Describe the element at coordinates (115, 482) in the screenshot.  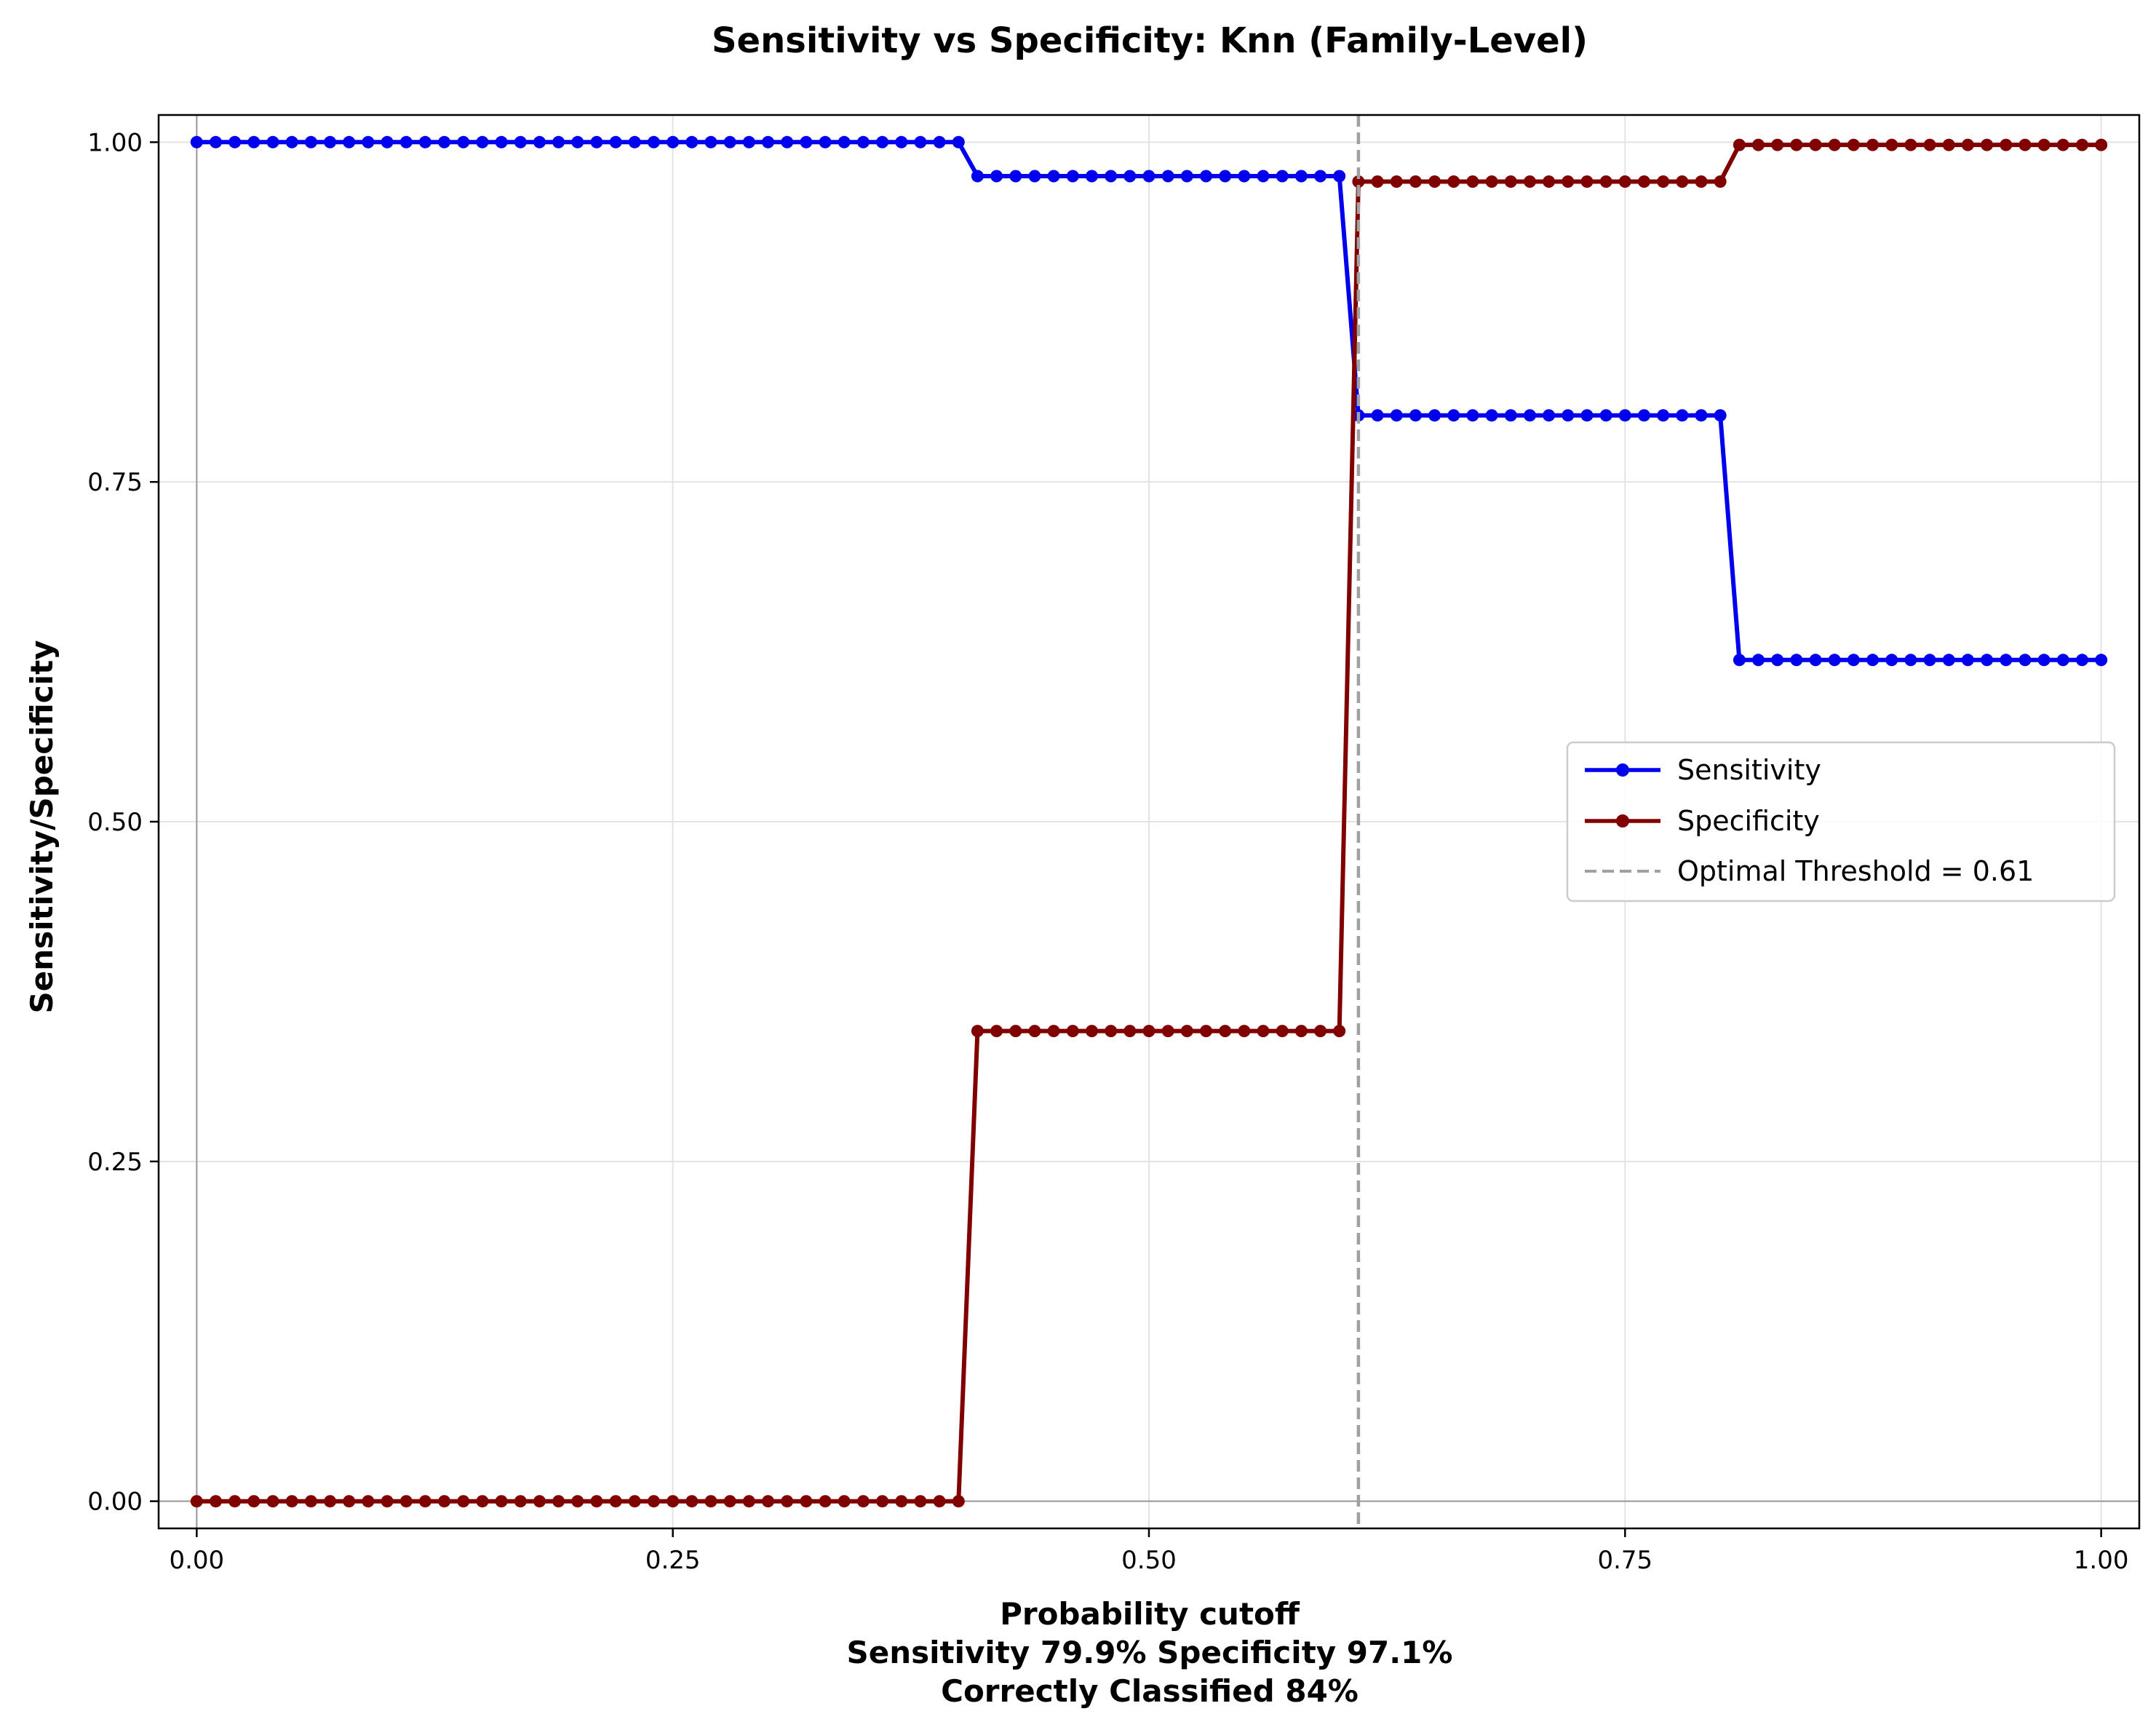
I see `y-tick-label-3: 0.75` at that location.